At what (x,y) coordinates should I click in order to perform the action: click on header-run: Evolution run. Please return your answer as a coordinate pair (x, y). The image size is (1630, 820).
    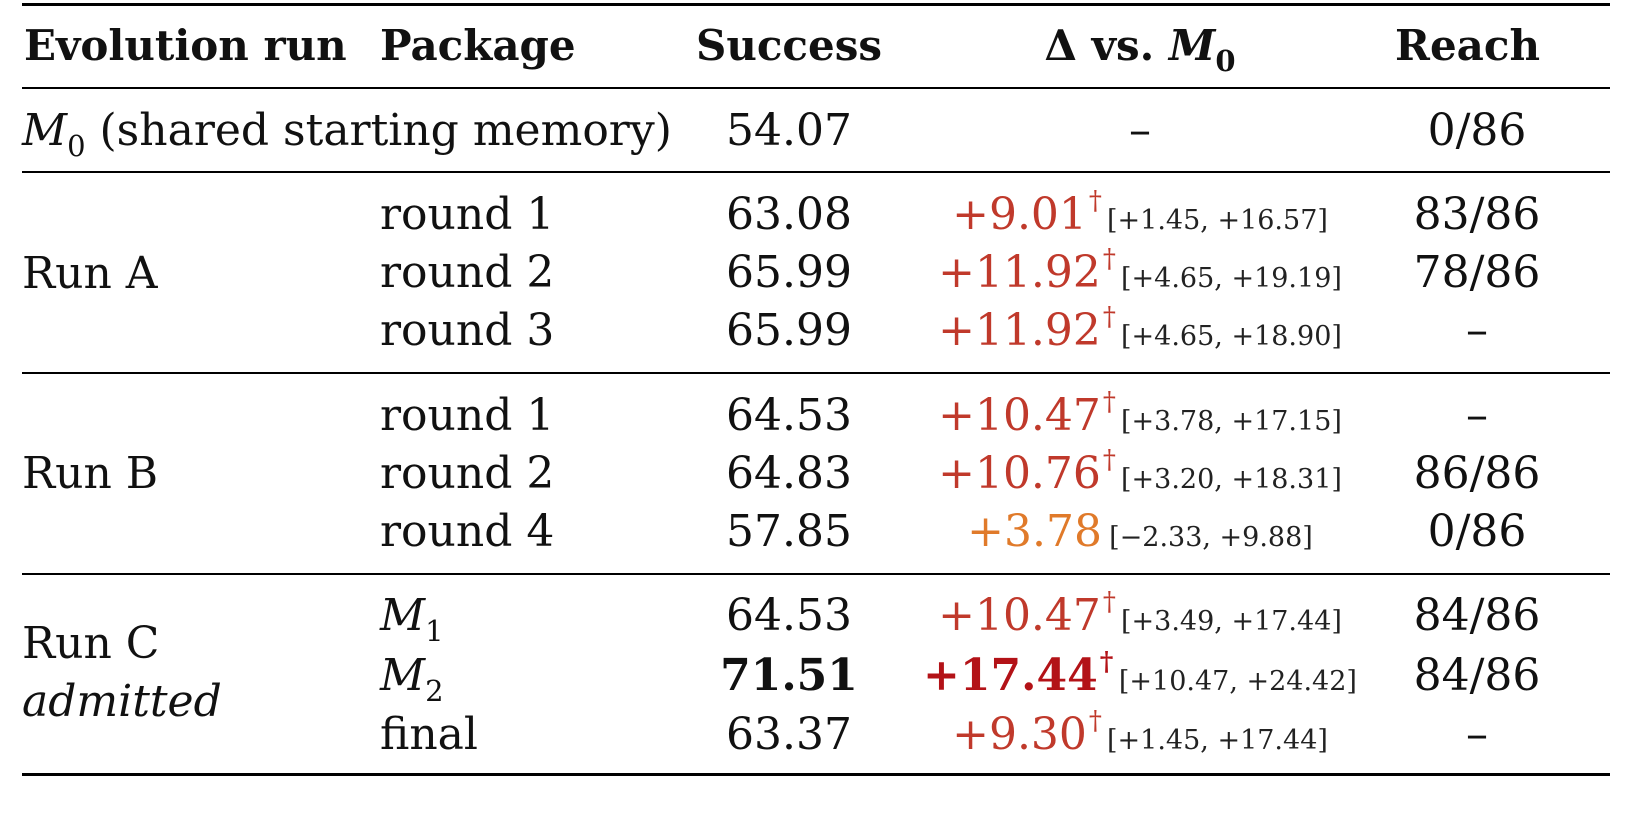
    Looking at the image, I should click on (185, 45).